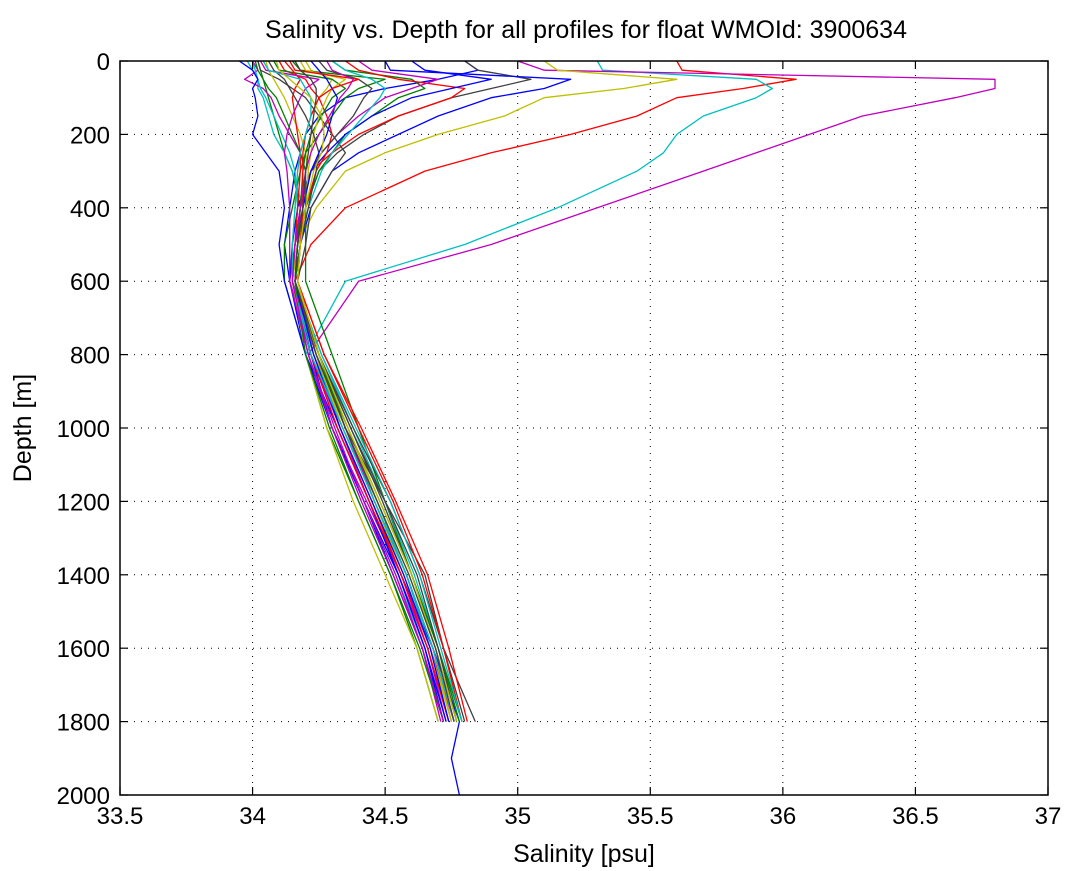 This screenshot has height=871, width=1073. Describe the element at coordinates (783, 816) in the screenshot. I see `x-tick-label: 36` at that location.